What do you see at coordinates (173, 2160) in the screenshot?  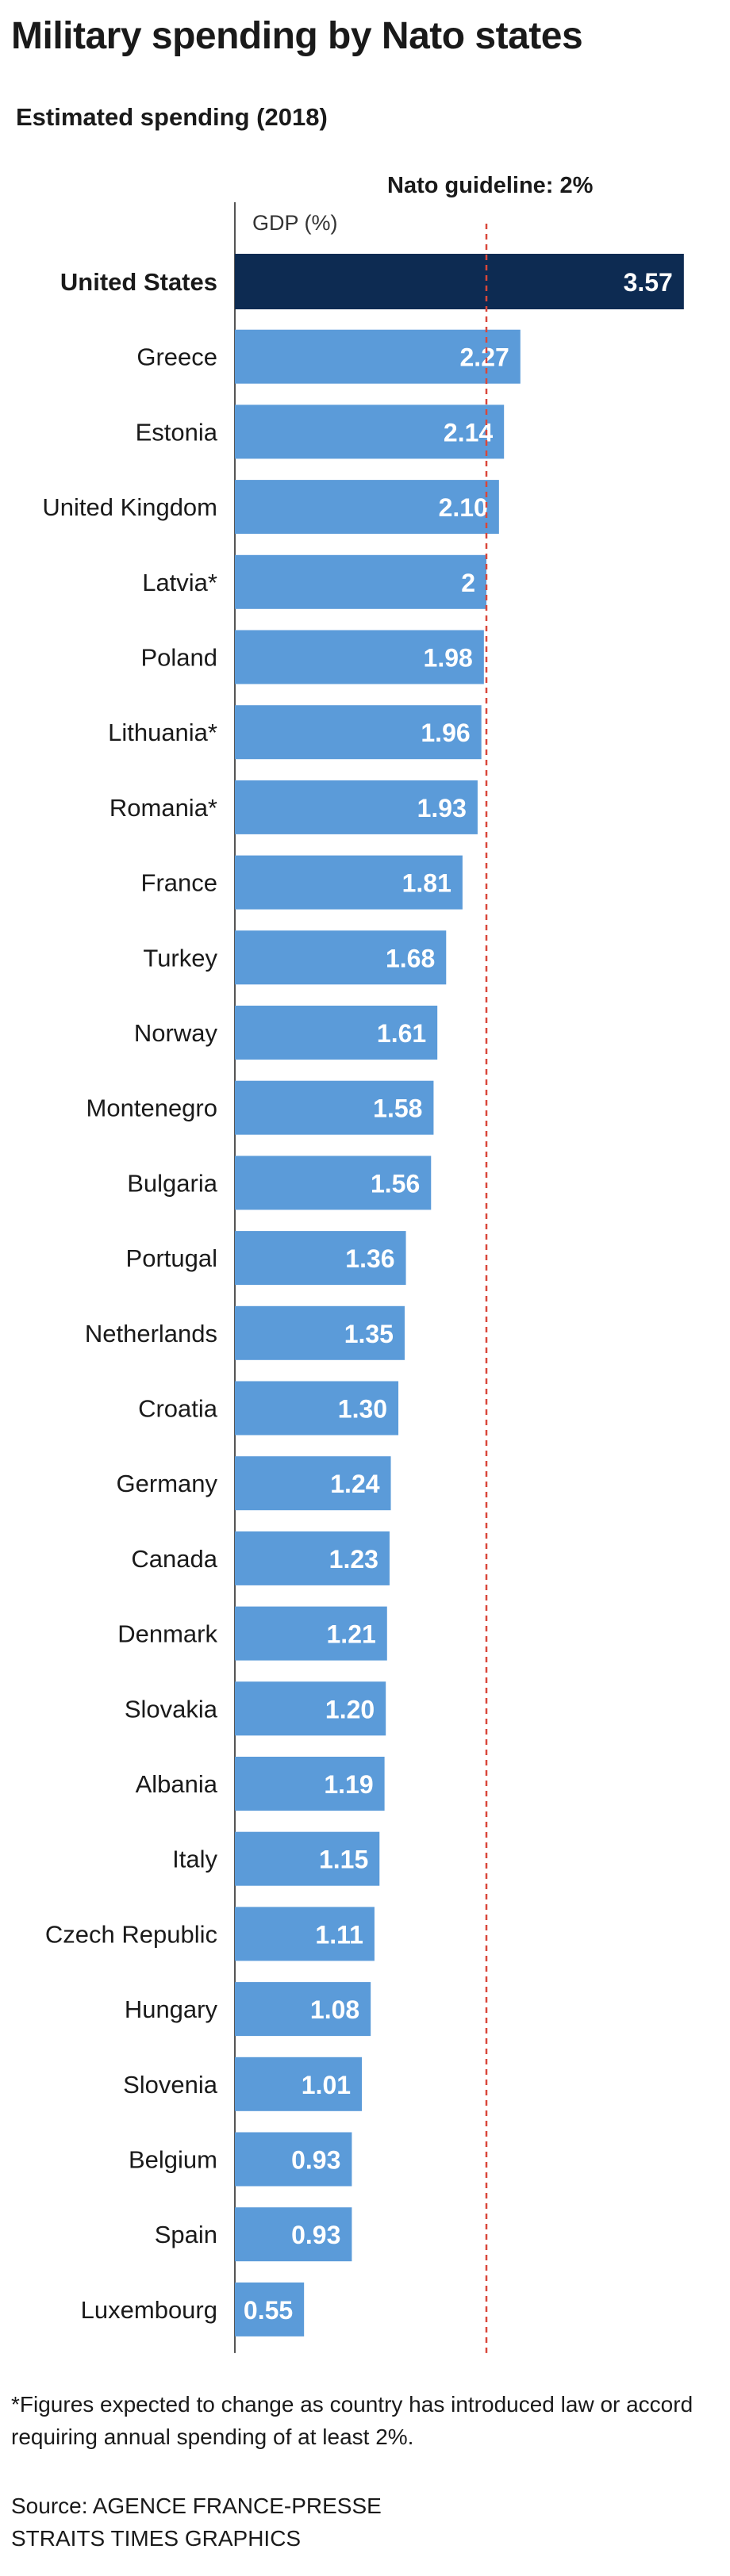 I see `category-label: Belgium` at bounding box center [173, 2160].